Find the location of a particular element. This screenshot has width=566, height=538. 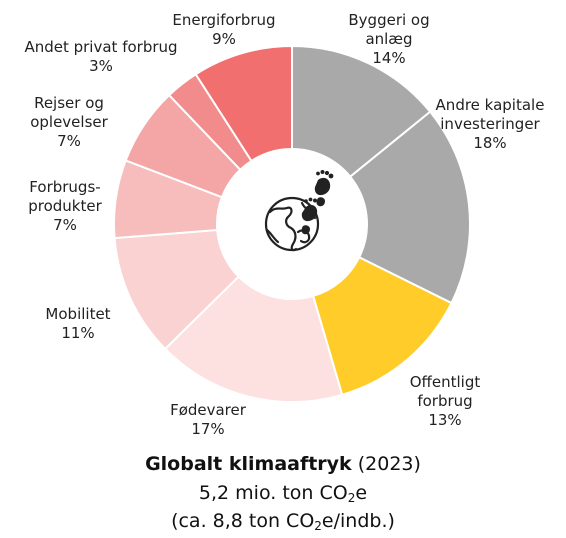

slice-value-label: 17% is located at coordinates (207, 429).